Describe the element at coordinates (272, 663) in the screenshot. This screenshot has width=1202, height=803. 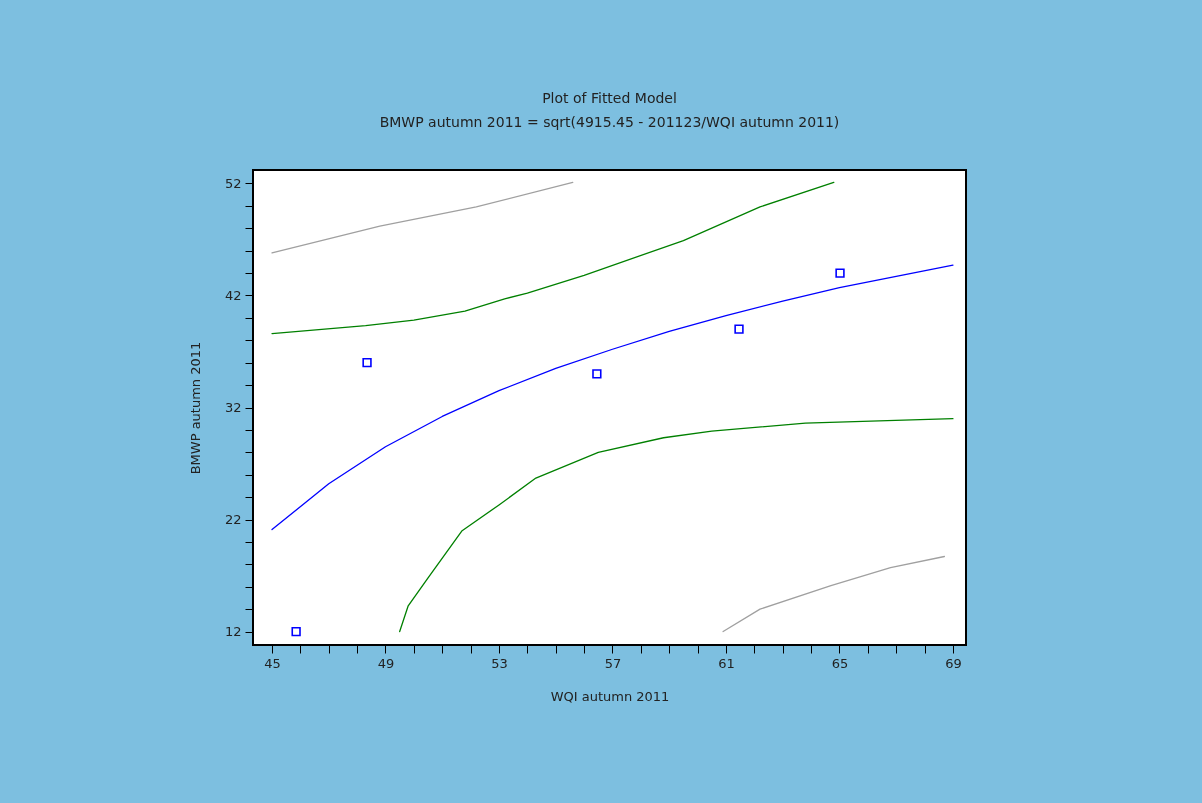
I see `x-tick-label: 45` at that location.